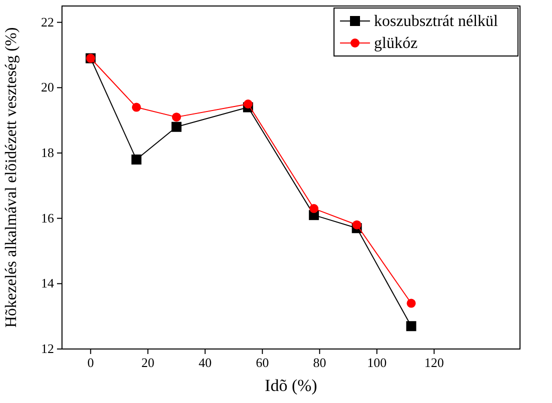 The image size is (552, 403). I want to click on x-tick-label: 120, so click(434, 362).